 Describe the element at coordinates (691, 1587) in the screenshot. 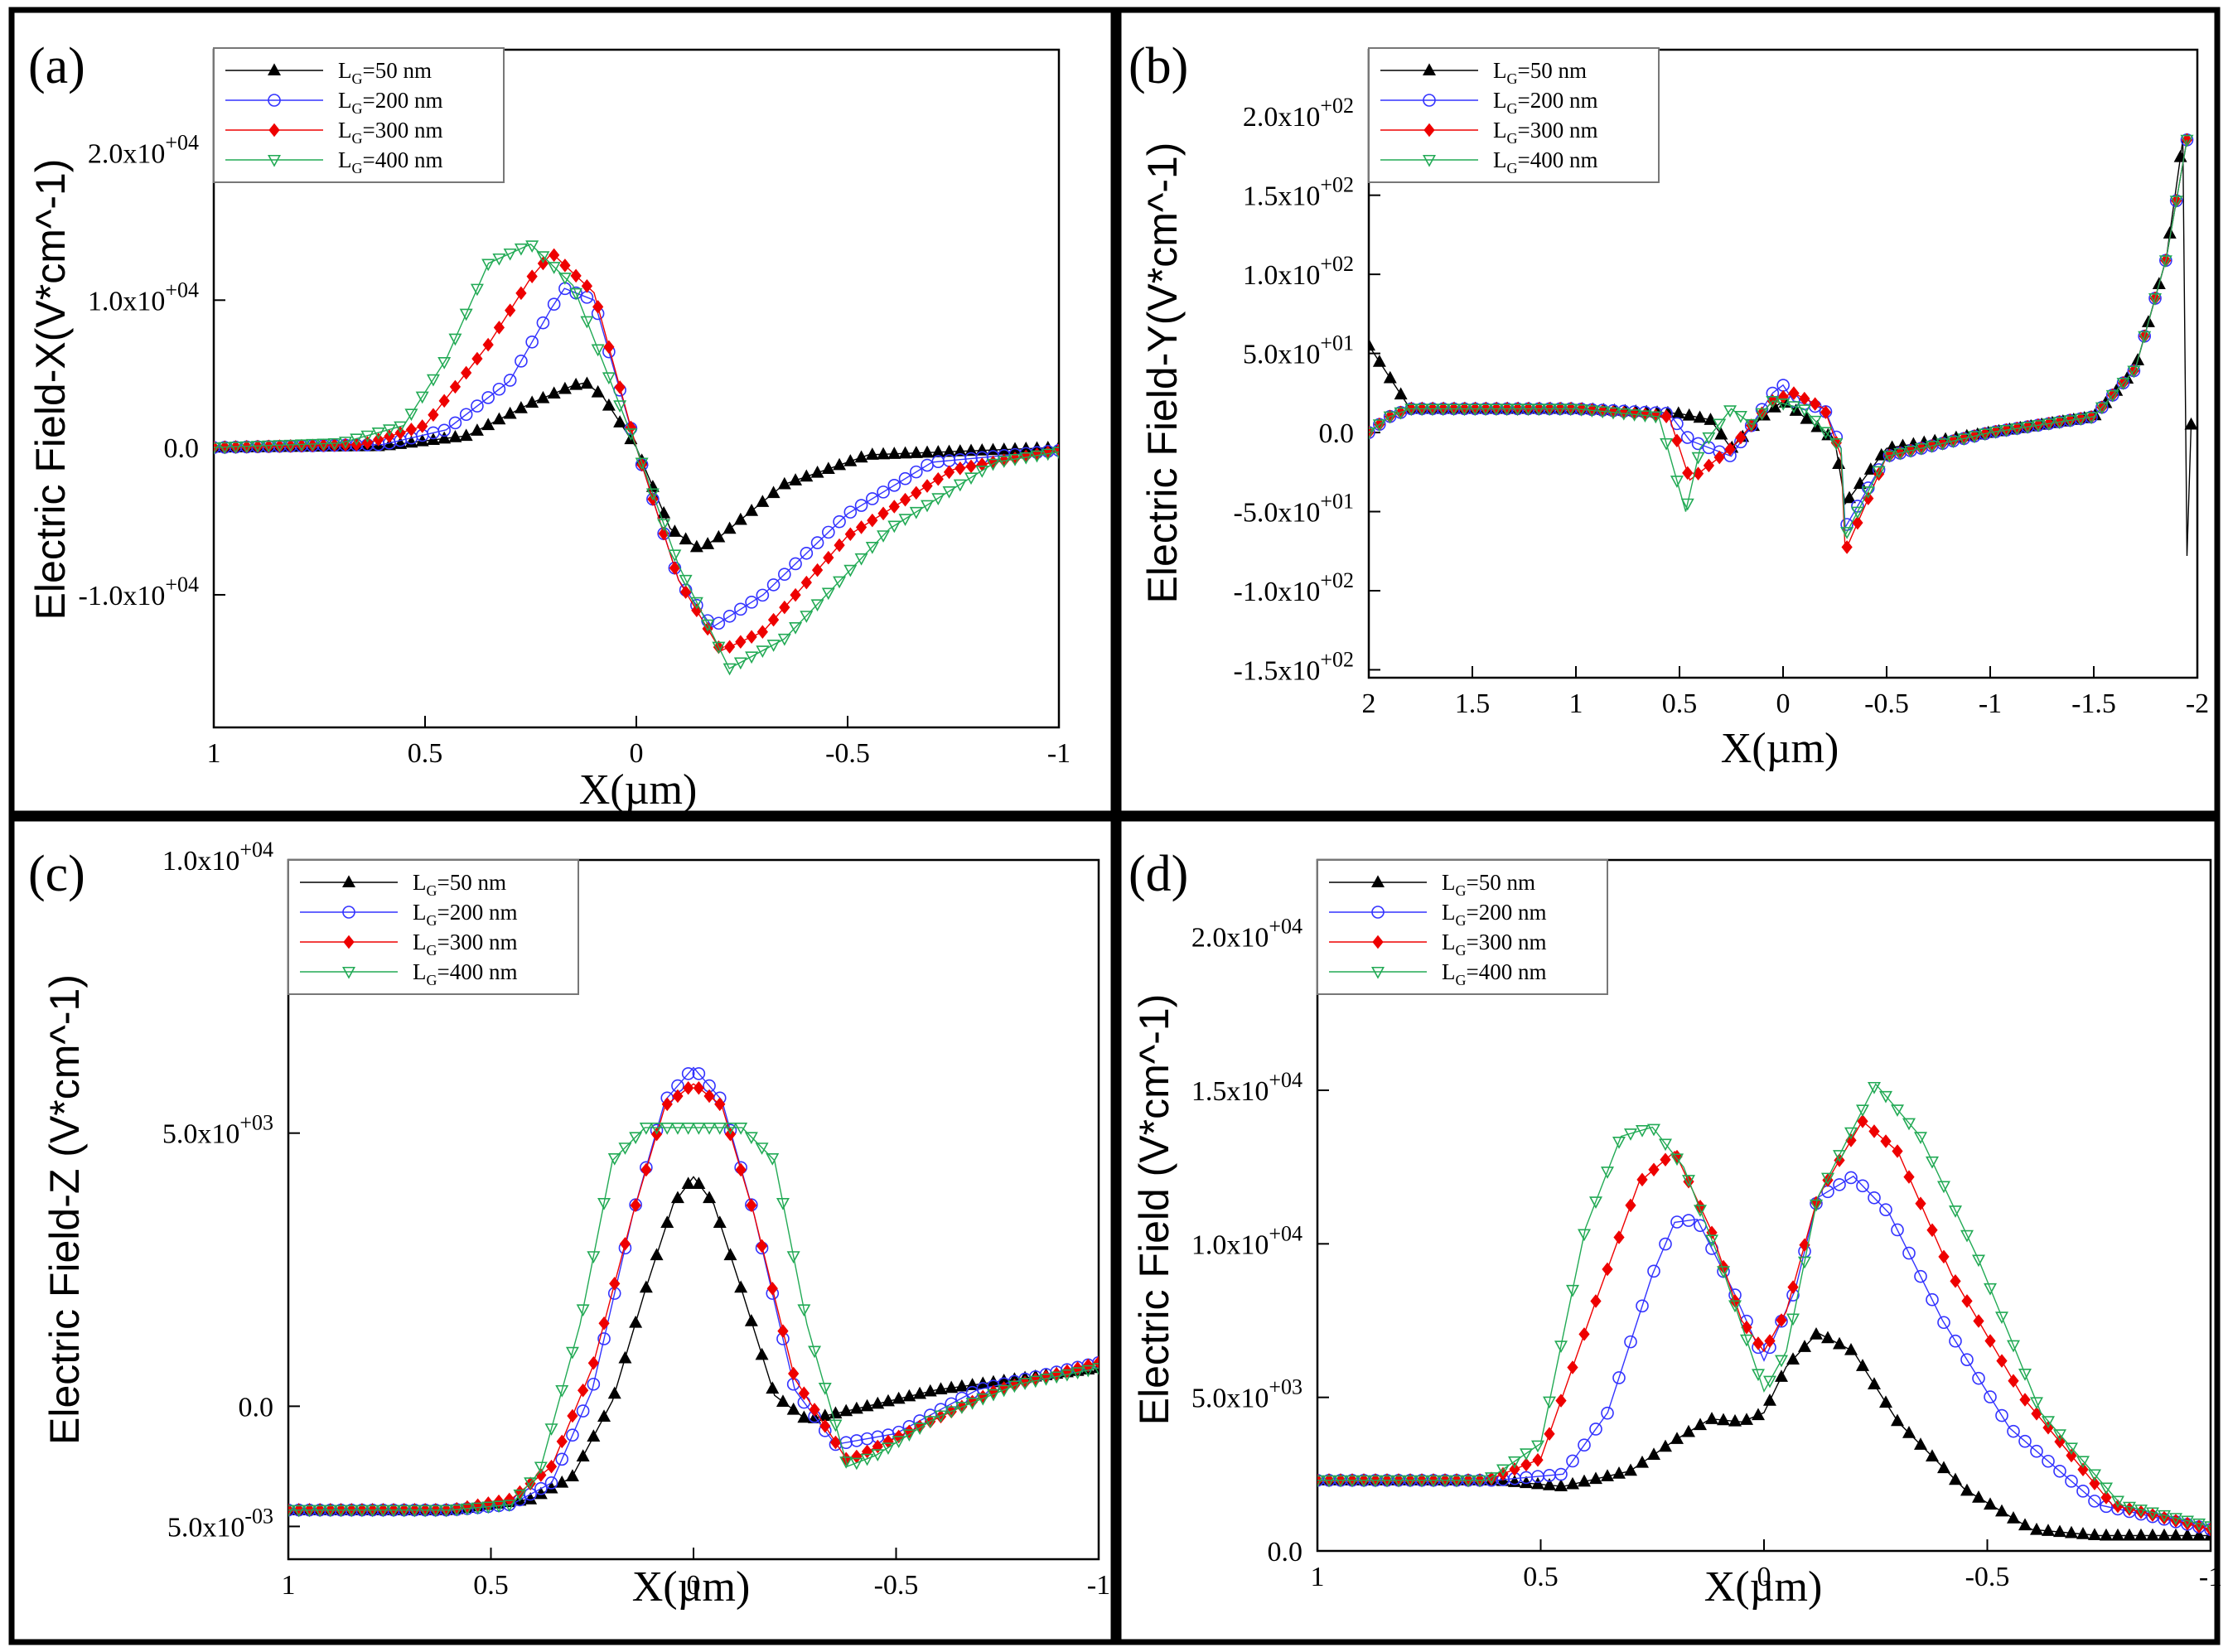

I see `x-axis-title: X(µm)` at that location.